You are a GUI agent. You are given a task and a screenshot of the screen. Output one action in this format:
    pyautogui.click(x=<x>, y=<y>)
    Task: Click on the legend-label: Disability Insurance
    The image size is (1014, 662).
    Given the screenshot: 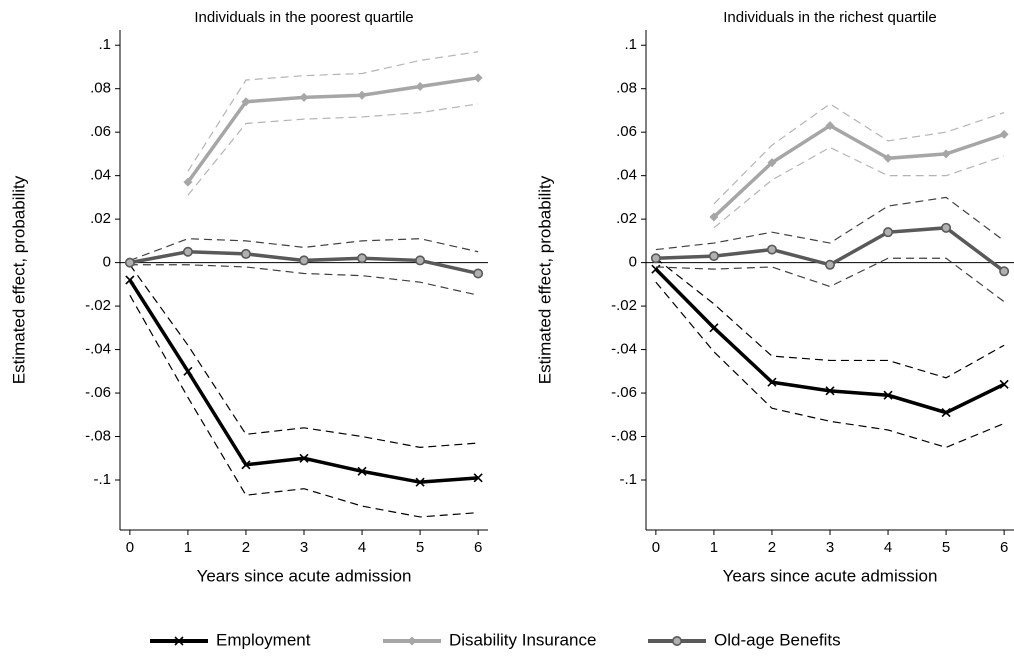 What is the action you would take?
    pyautogui.click(x=522, y=639)
    